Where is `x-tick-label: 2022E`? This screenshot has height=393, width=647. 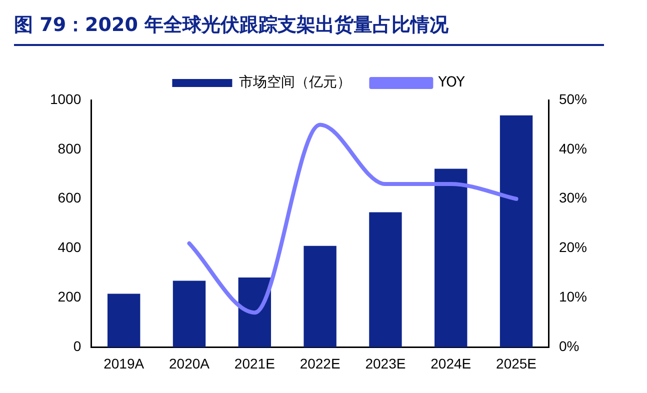
x-tick-label: 2022E is located at coordinates (320, 363).